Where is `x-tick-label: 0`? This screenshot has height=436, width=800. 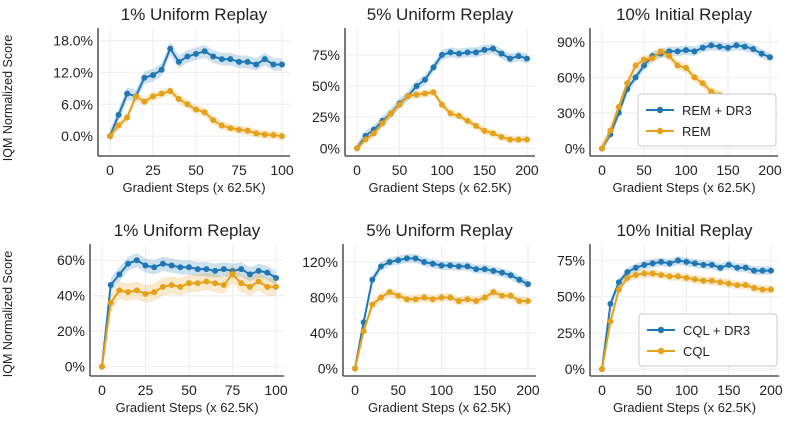
x-tick-label: 0 is located at coordinates (602, 390).